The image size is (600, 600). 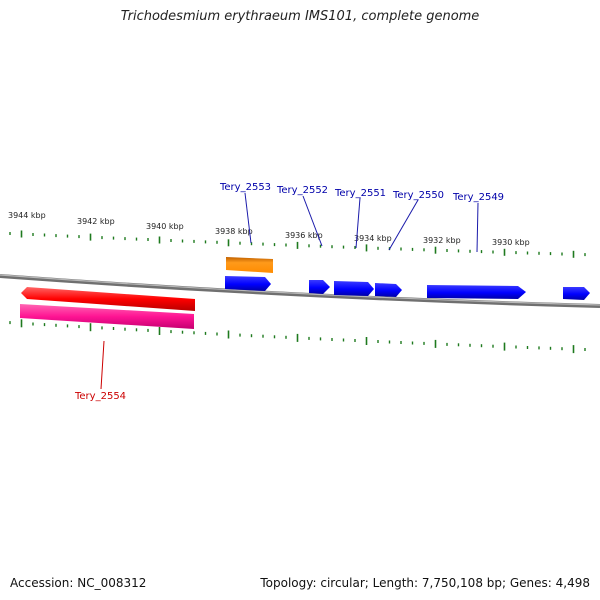 What do you see at coordinates (360, 193) in the screenshot?
I see `gene-label-tery-2551: Tery_2551` at bounding box center [360, 193].